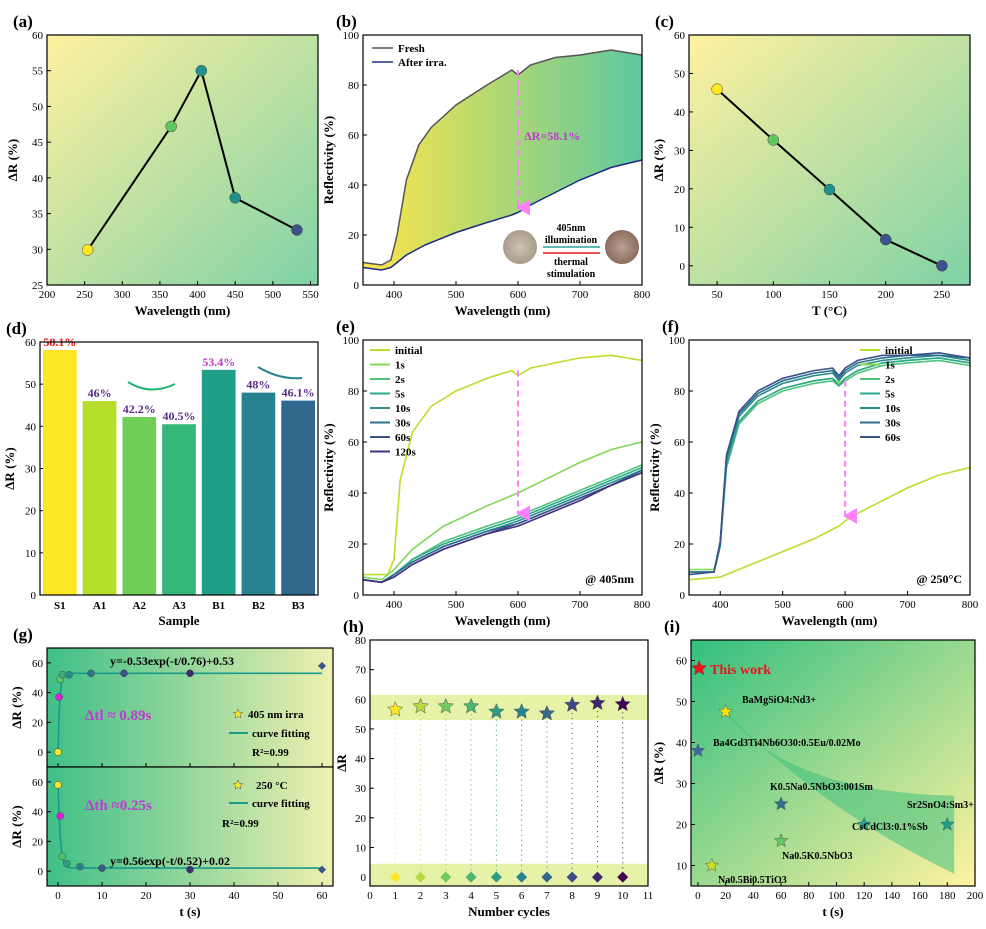  What do you see at coordinates (907, 605) in the screenshot?
I see `x-tick-label: 700` at bounding box center [907, 605].